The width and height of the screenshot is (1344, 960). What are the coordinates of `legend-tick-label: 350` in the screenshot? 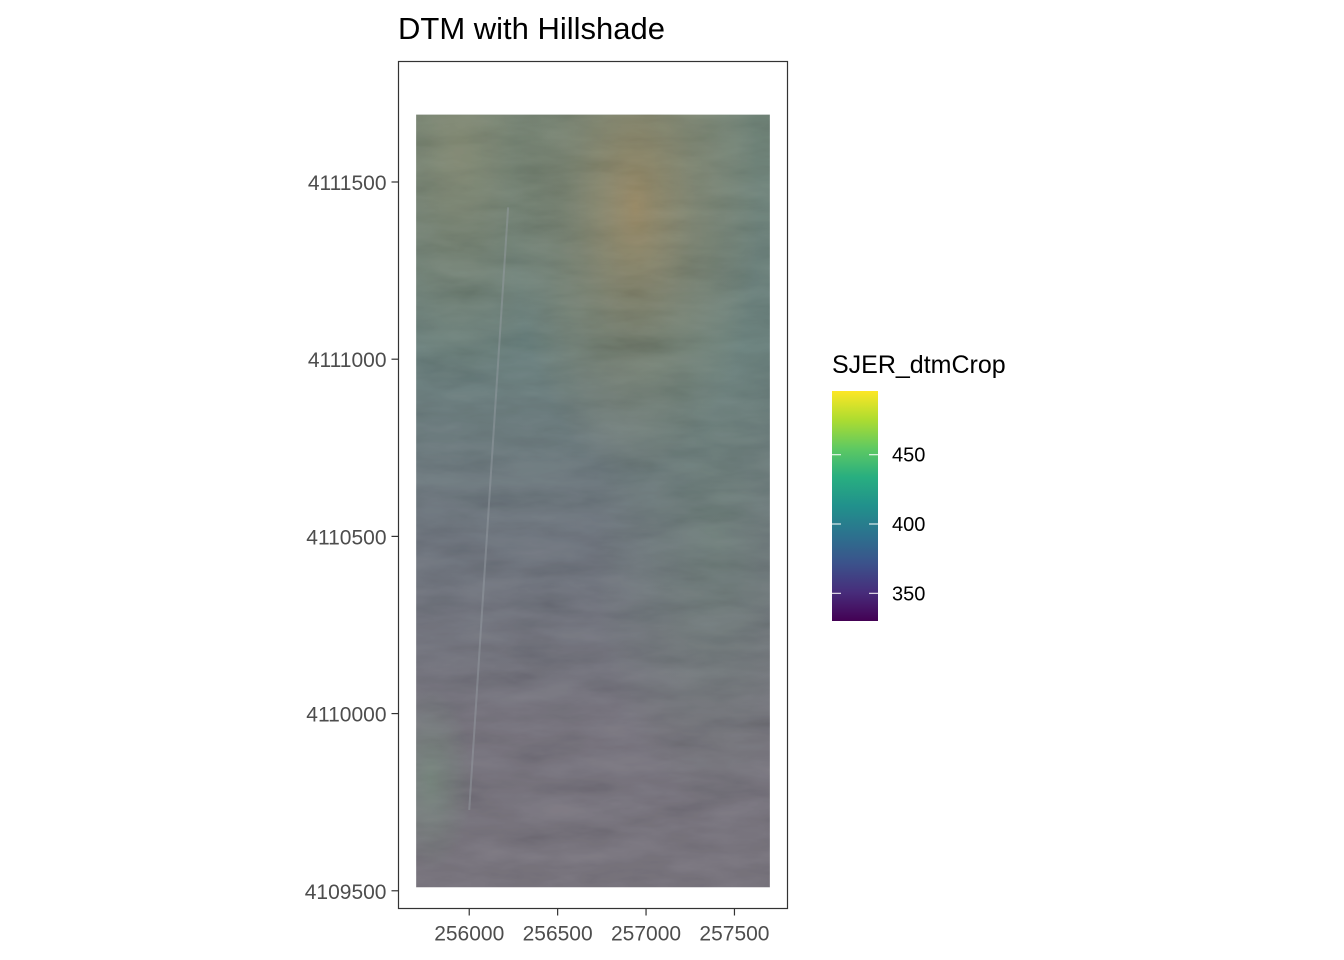 It's located at (908, 594).